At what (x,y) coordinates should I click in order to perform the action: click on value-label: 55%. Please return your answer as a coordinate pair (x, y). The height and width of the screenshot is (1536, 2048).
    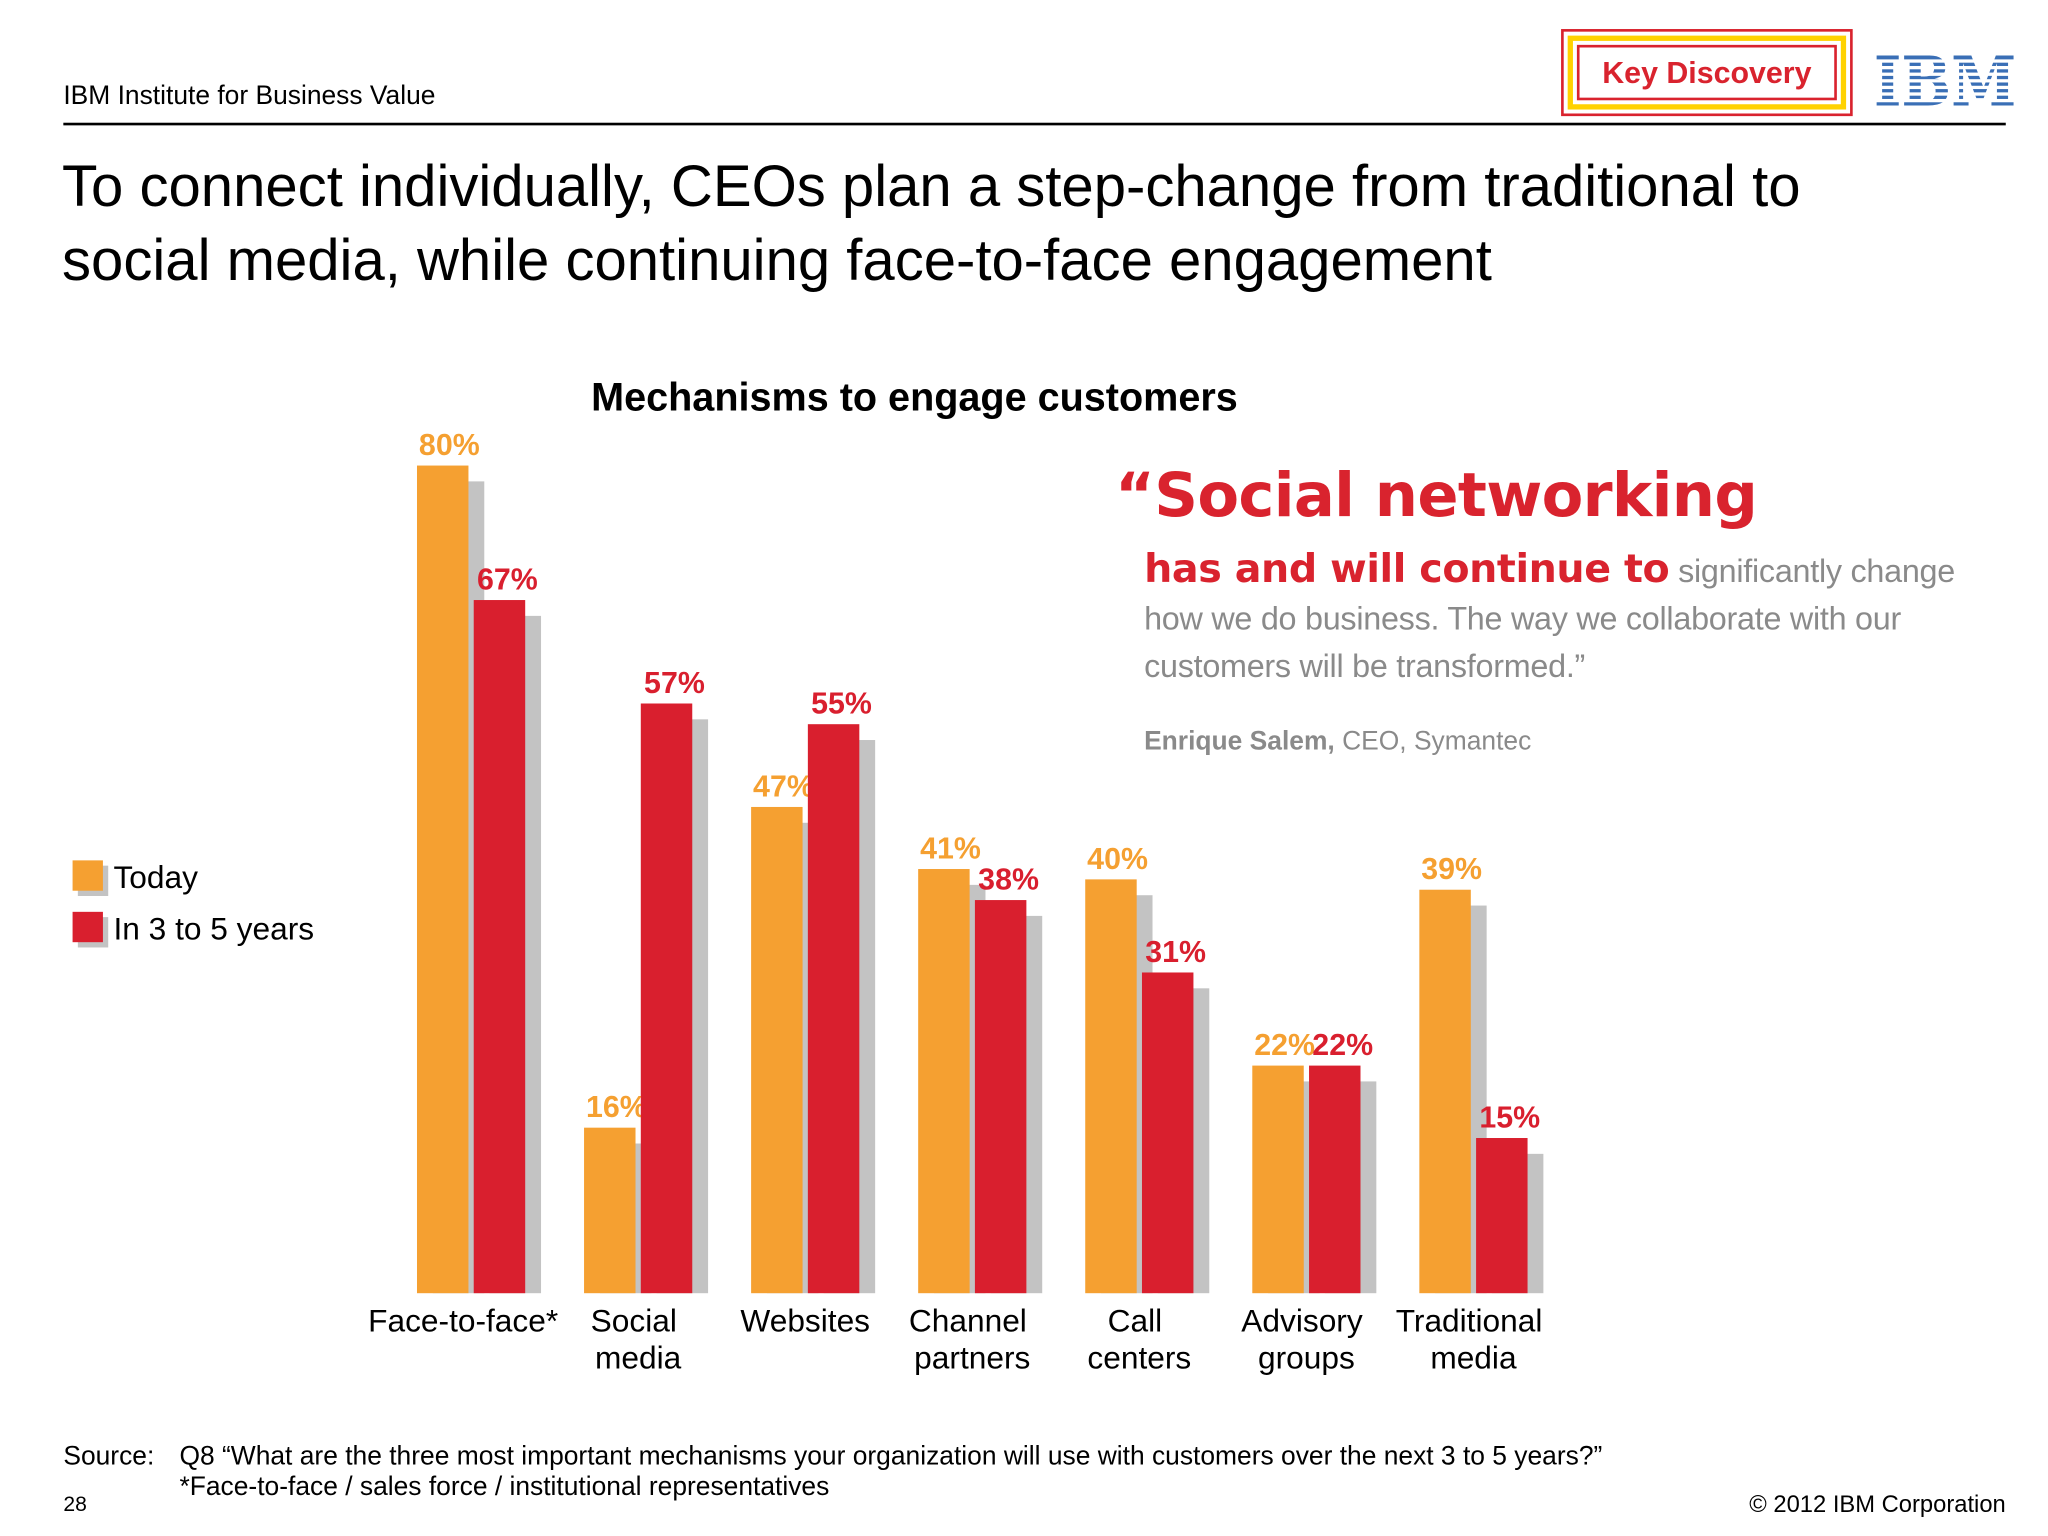
    Looking at the image, I should click on (841, 704).